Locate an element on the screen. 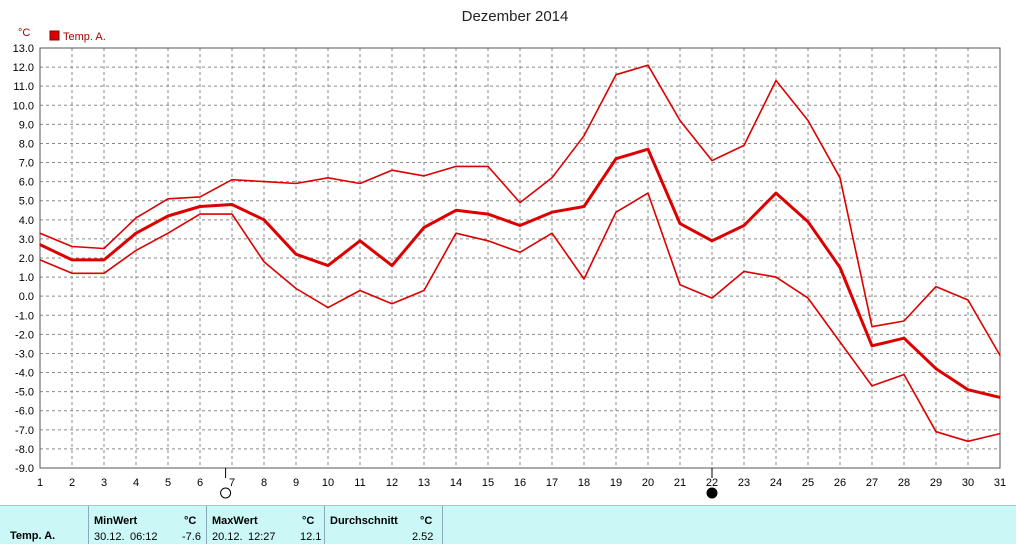 Image resolution: width=1016 pixels, height=544 pixels. x-tick-label: 3 is located at coordinates (104, 483).